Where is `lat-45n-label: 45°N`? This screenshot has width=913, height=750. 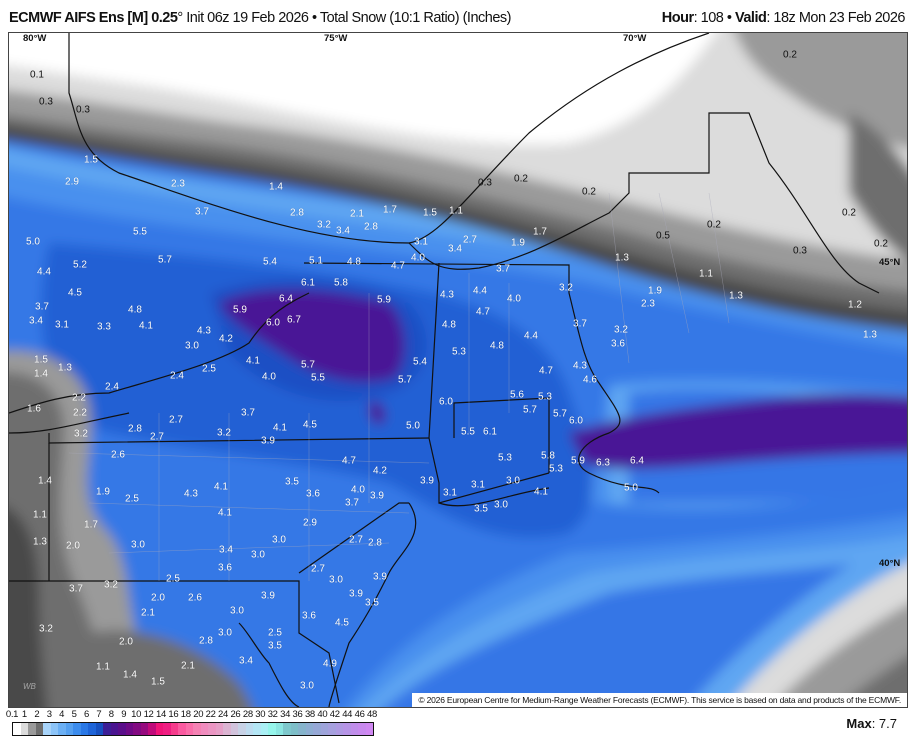
lat-45n-label: 45°N is located at coordinates (890, 262).